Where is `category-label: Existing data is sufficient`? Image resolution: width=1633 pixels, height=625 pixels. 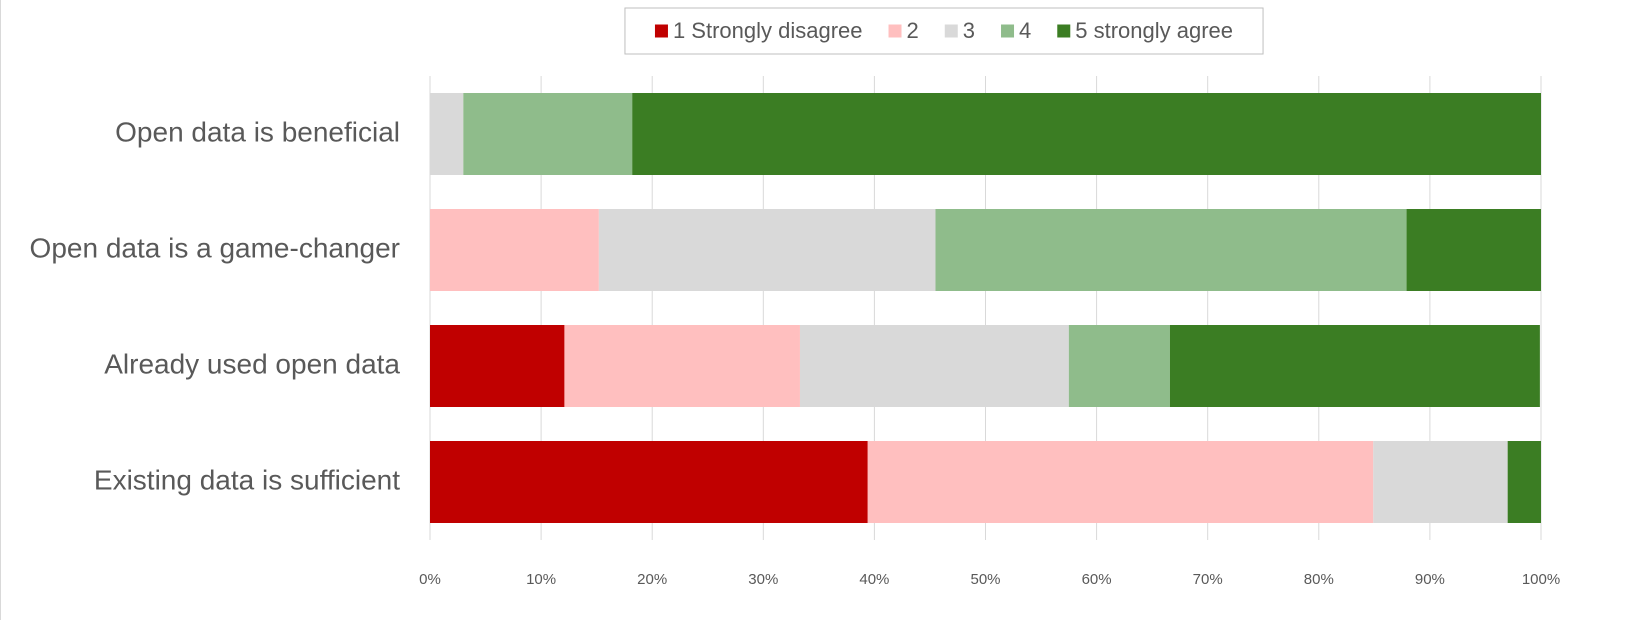 category-label: Existing data is sufficient is located at coordinates (247, 479).